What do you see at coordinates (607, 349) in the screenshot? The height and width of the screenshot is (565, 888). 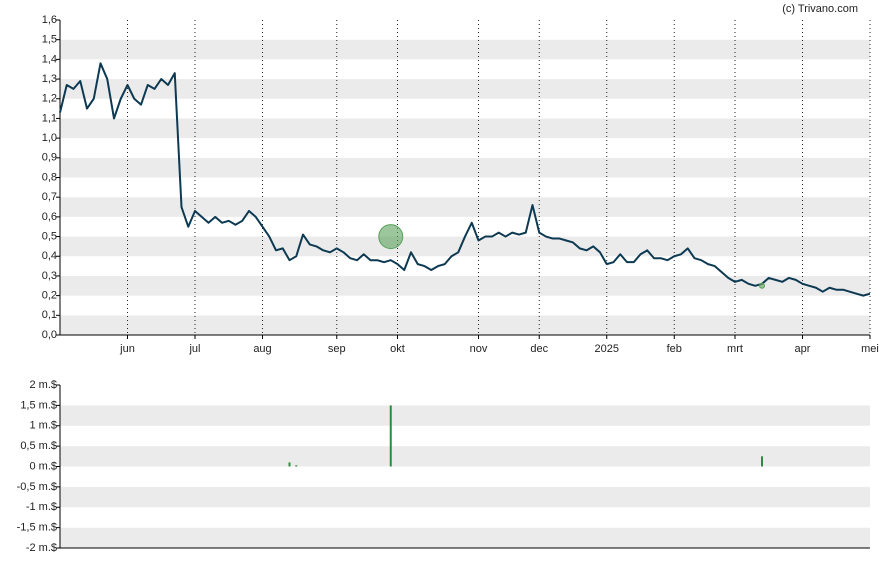 I see `x-tick-label: 2025` at bounding box center [607, 349].